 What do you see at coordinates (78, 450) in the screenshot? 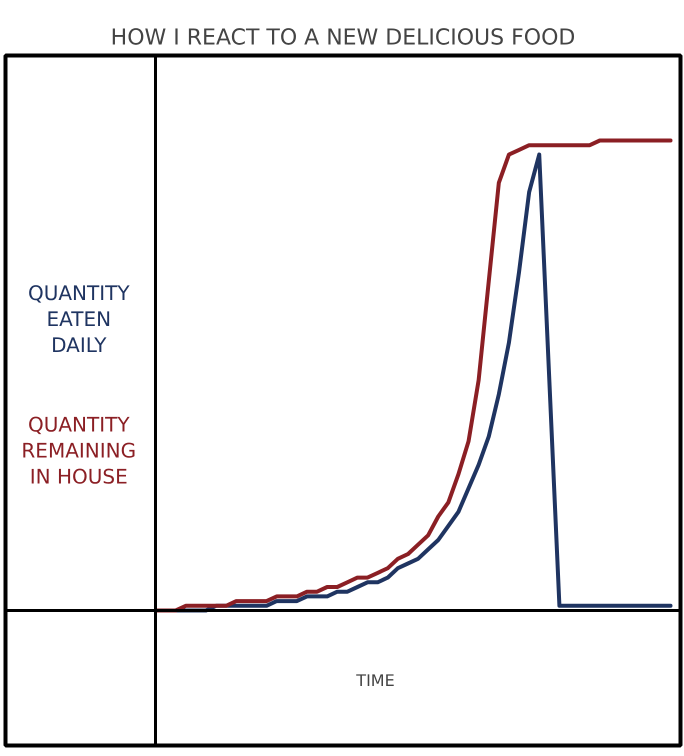
I see `text: QUANTITY REMAINING IN HOUSE` at bounding box center [78, 450].